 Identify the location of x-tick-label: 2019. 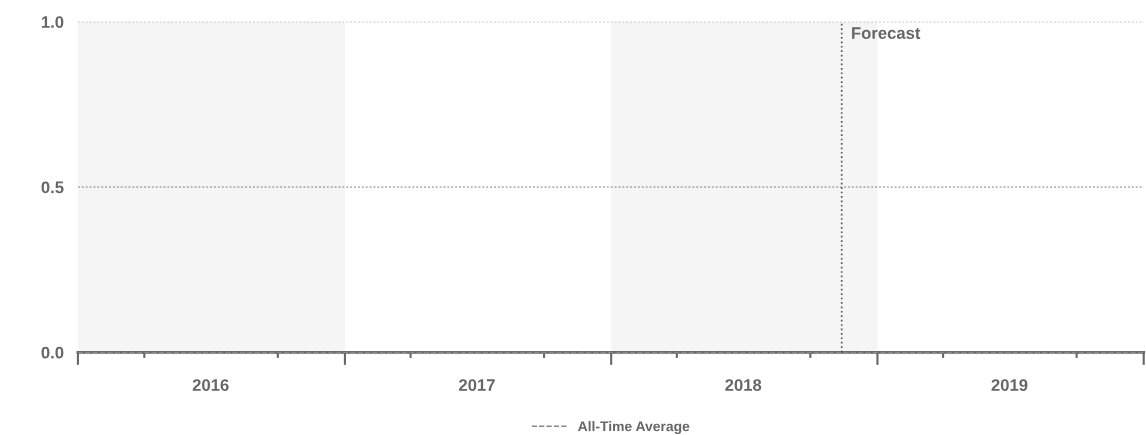
(1009, 385).